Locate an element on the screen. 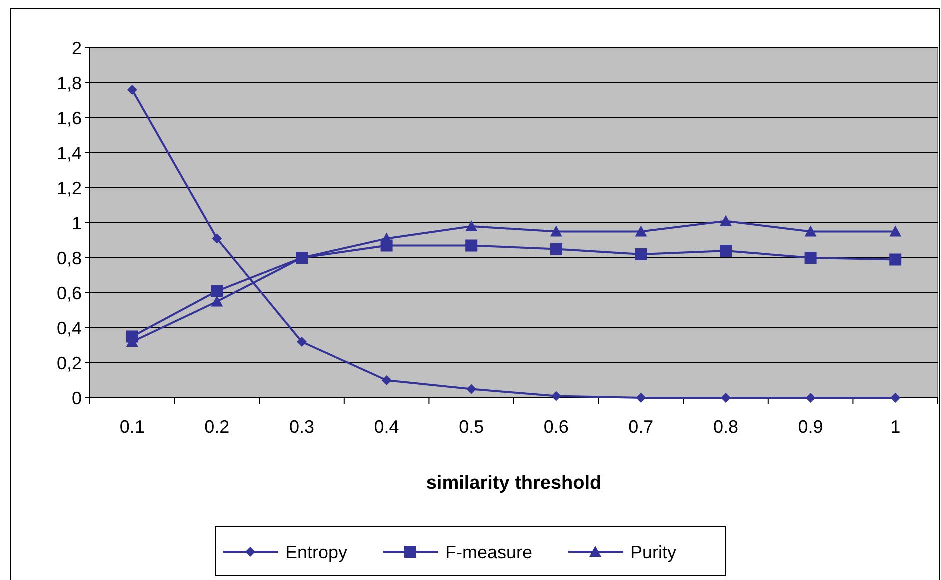 The width and height of the screenshot is (941, 580). x-tick-label: 0.6 is located at coordinates (556, 427).